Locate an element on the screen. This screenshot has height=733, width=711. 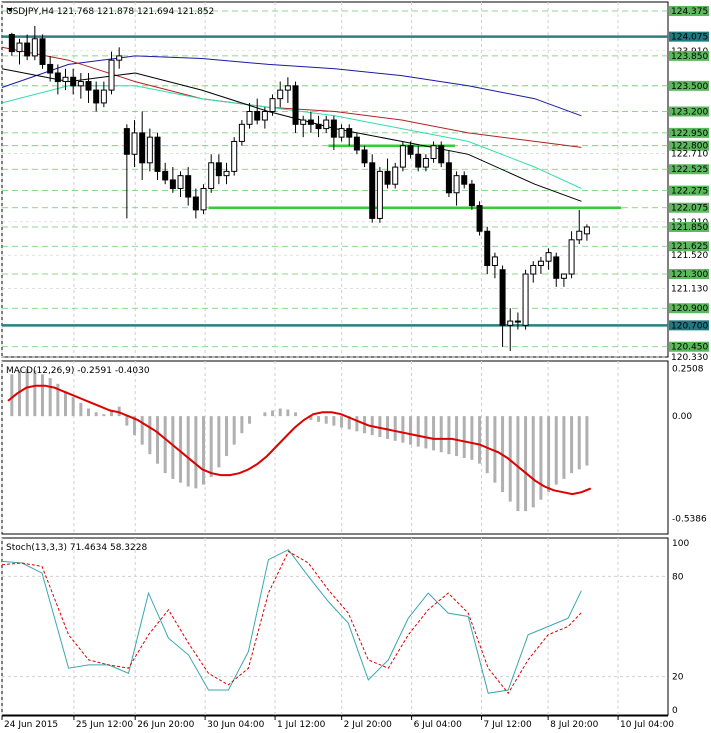
macd-signal-line is located at coordinates (299, 440).